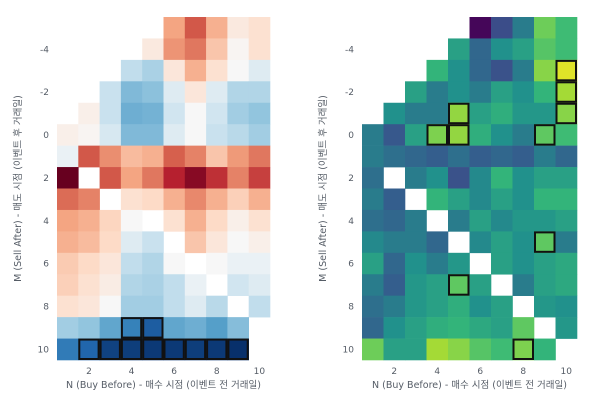  I want to click on heatmap-cell-rdbu-m10-n8, so click(217, 349).